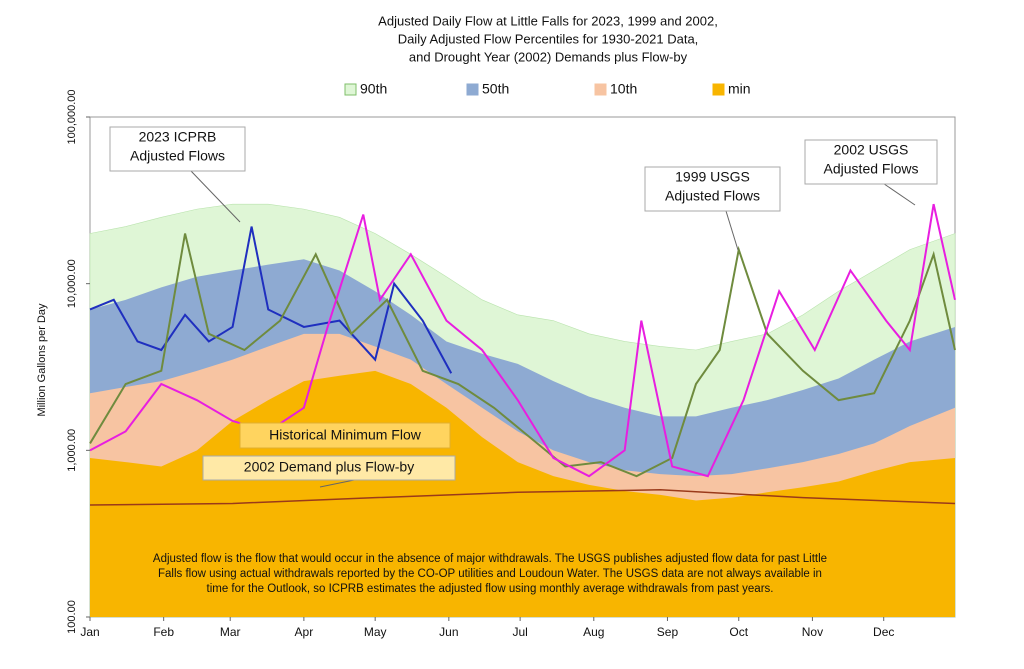 This screenshot has width=1024, height=669. I want to click on annotation-text: 1999 USGS, so click(712, 177).